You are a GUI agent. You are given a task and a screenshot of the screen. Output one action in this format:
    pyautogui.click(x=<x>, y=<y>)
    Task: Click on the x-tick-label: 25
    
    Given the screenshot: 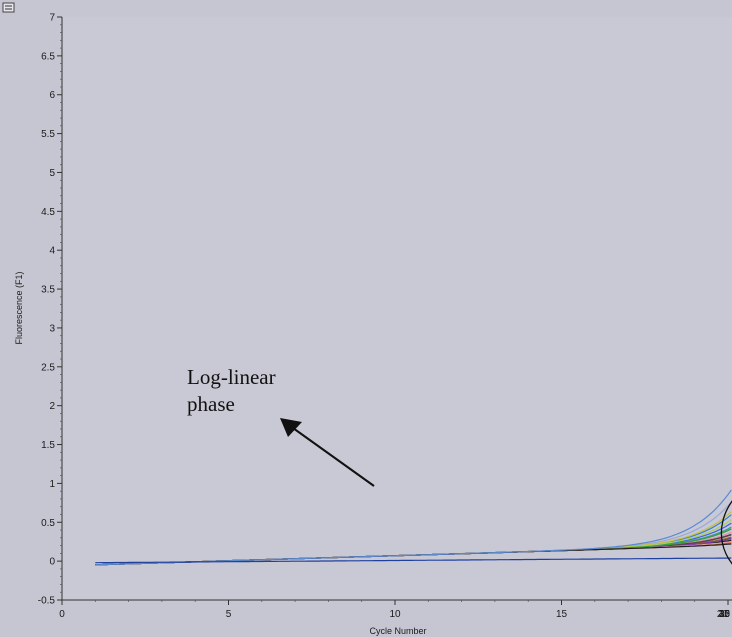 What is the action you would take?
    pyautogui.click(x=725, y=614)
    